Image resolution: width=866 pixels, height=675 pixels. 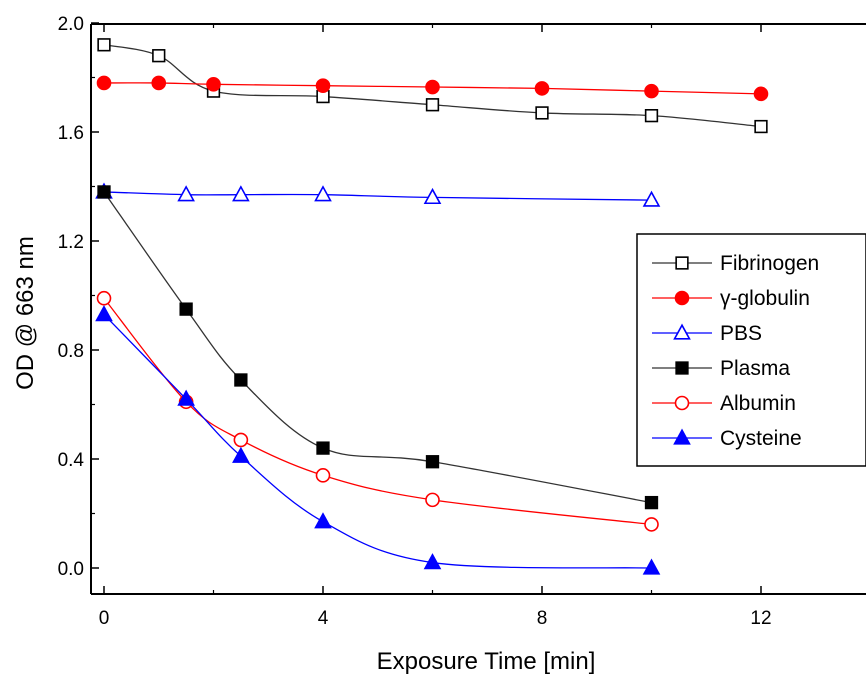 What do you see at coordinates (486, 661) in the screenshot?
I see `x-axis-title: Exposure Time [min]` at bounding box center [486, 661].